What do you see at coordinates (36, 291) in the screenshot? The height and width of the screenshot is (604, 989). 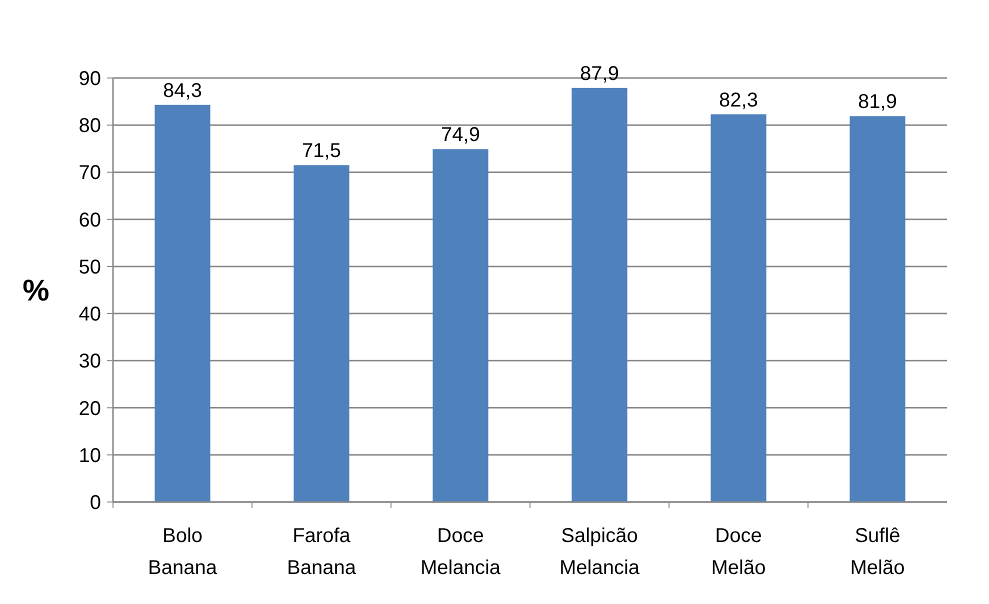 I see `y-axis-title: %` at bounding box center [36, 291].